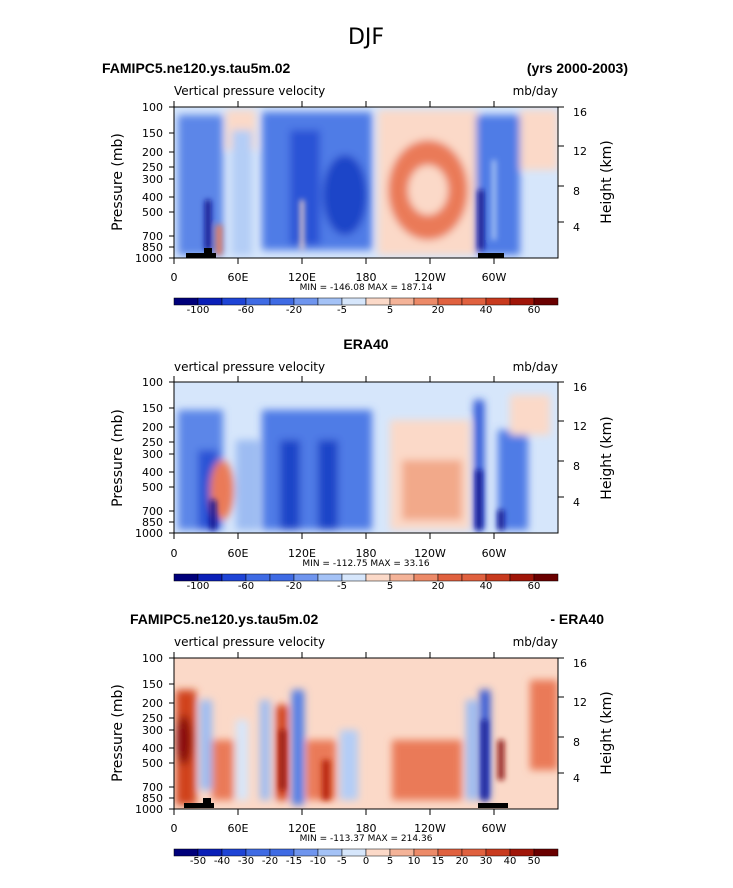 The image size is (733, 888). What do you see at coordinates (534, 861) in the screenshot?
I see `colorbar-label: 50` at bounding box center [534, 861].